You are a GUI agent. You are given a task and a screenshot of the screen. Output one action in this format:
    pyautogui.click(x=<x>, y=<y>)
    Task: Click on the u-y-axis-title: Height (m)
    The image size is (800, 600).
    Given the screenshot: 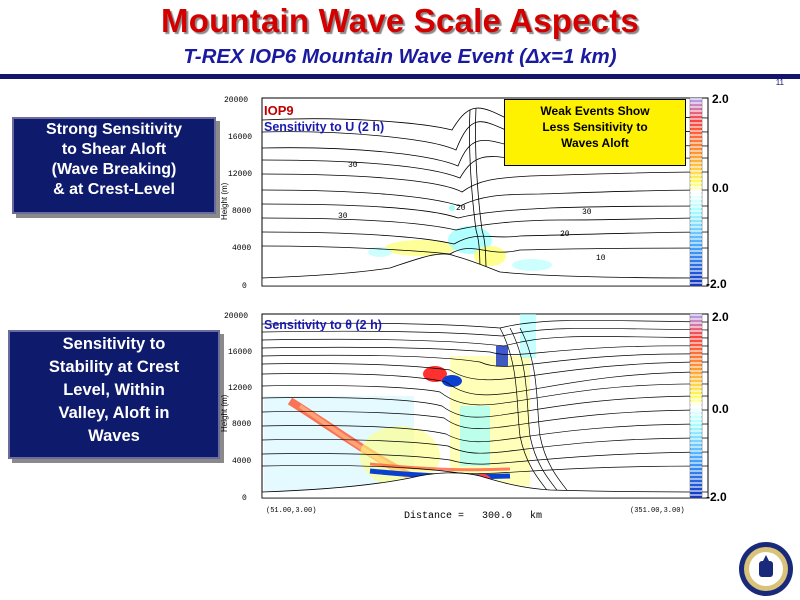 What is the action you would take?
    pyautogui.click(x=224, y=201)
    